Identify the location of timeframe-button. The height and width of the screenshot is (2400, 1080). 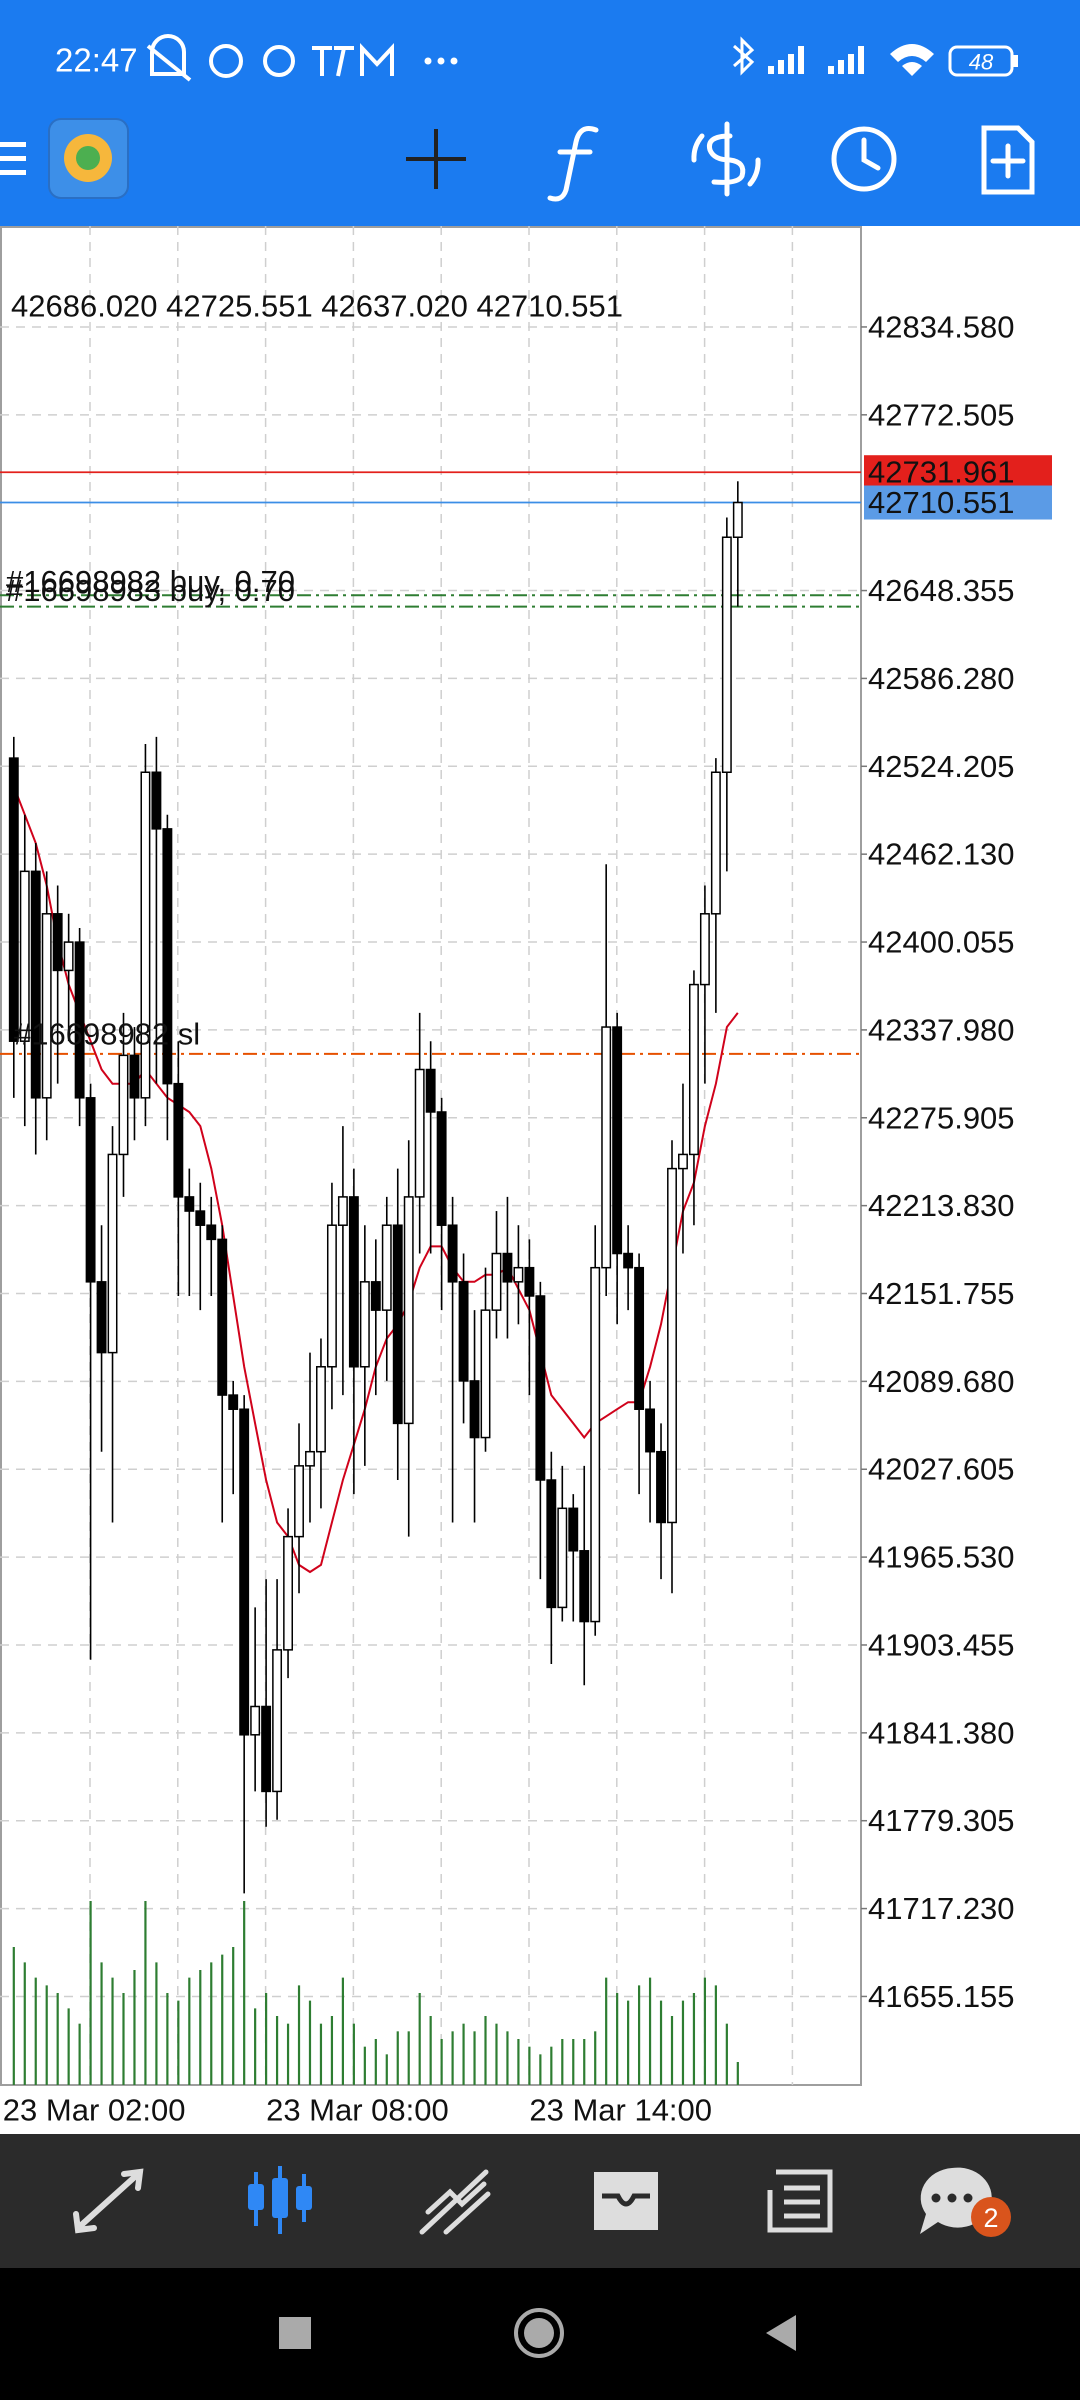
(864, 159).